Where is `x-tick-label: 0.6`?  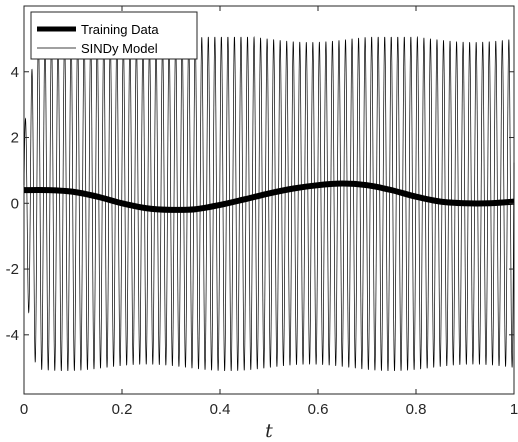 x-tick-label: 0.6 is located at coordinates (318, 409).